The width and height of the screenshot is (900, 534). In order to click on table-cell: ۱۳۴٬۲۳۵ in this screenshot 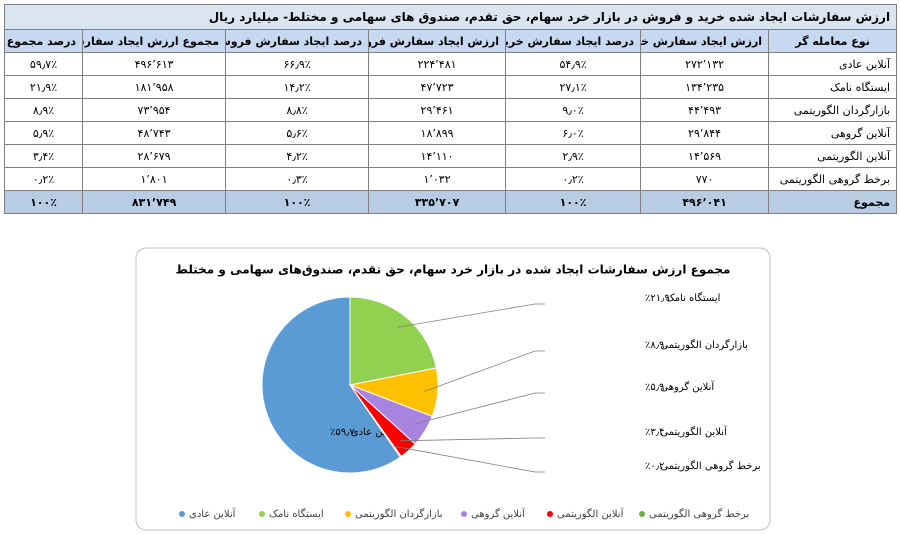, I will do `click(705, 87)`.